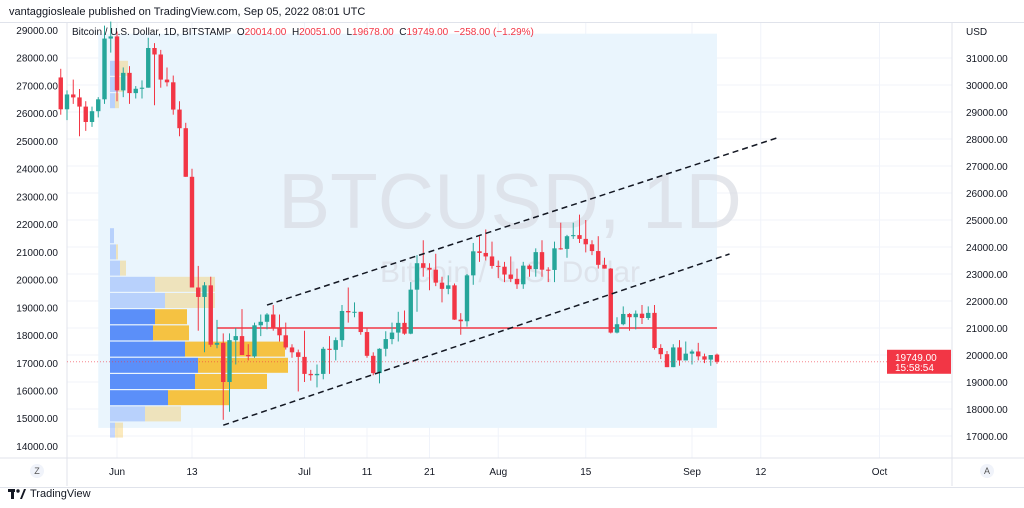  Describe the element at coordinates (349, 32) in the screenshot. I see `low-label: L` at that location.